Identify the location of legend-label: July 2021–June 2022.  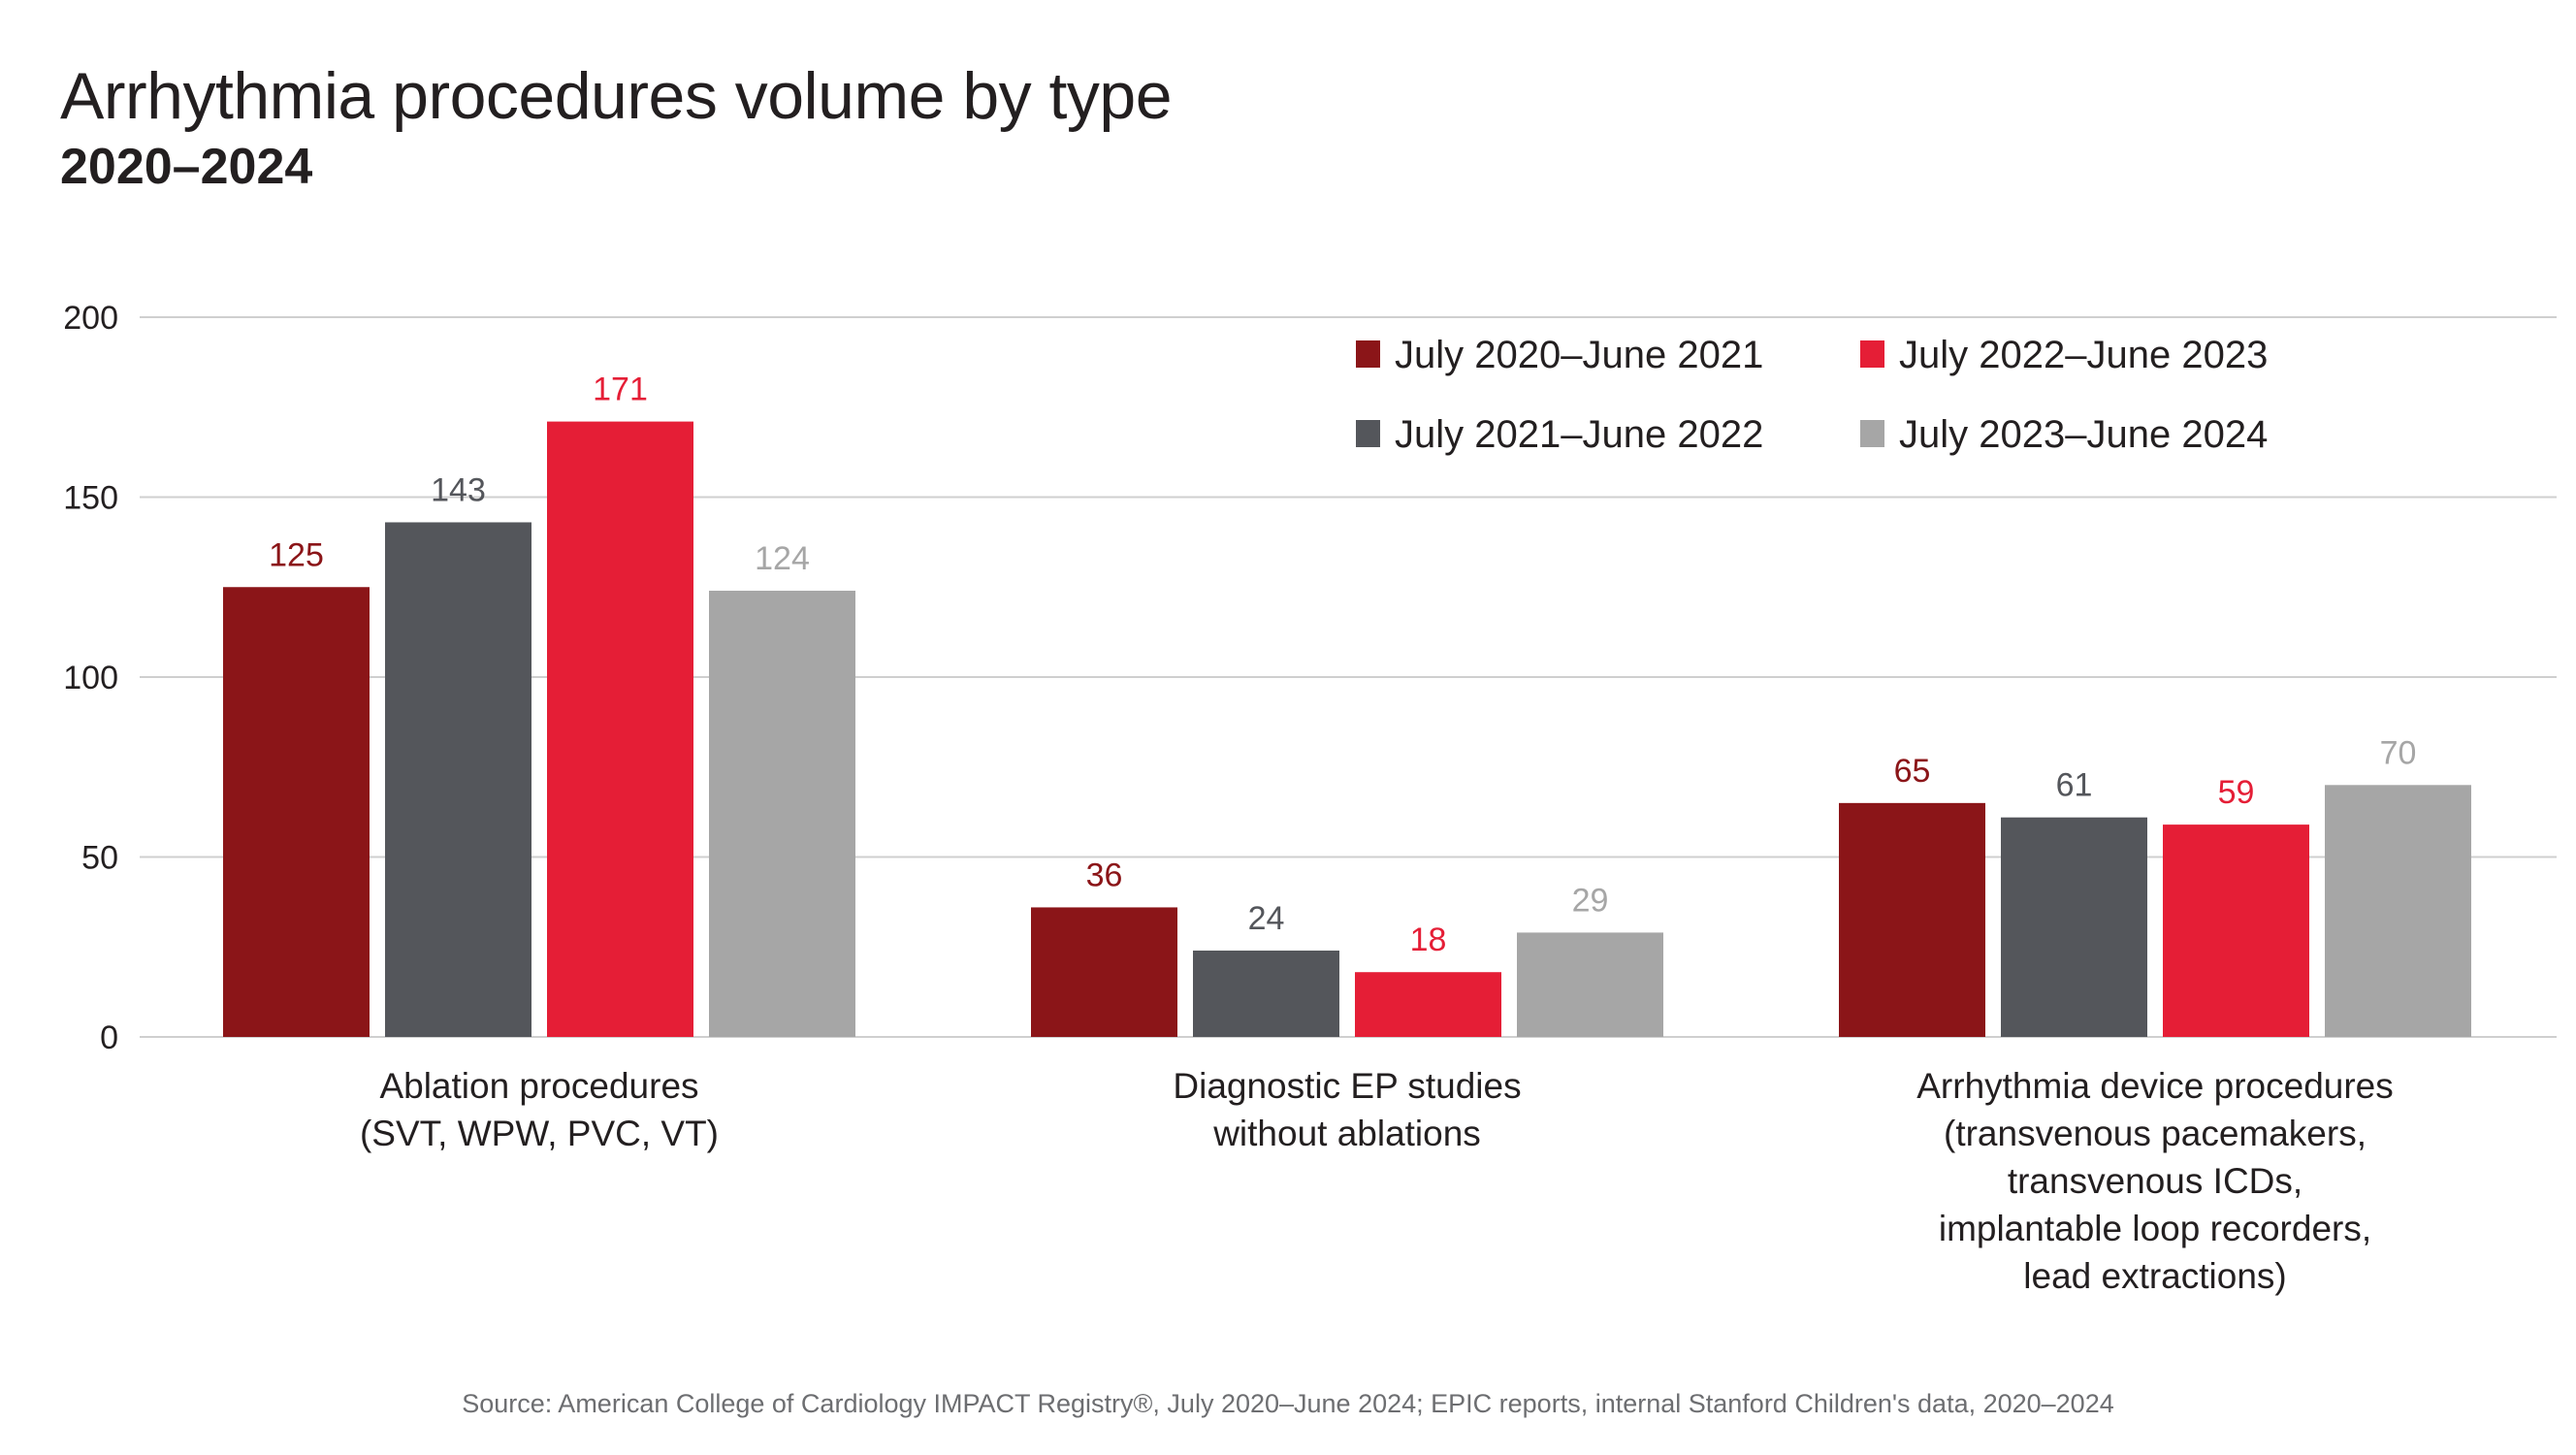
(1579, 434).